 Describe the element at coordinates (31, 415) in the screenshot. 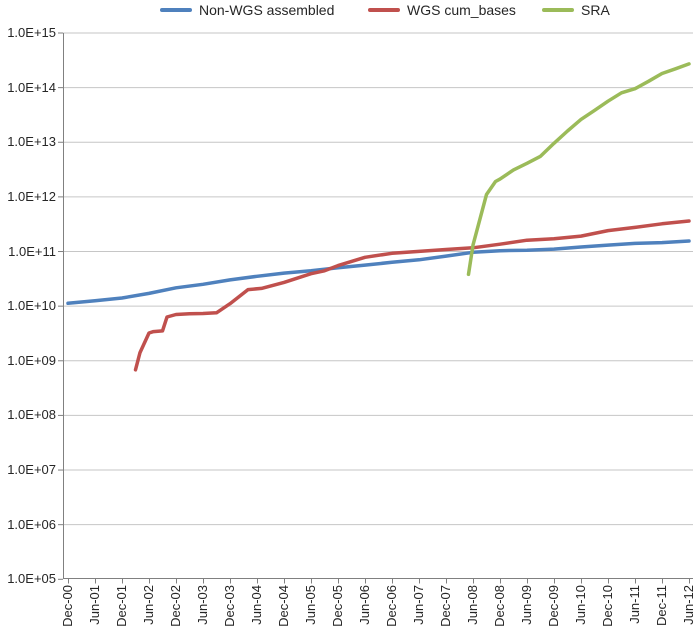

I see `y-tick-label: 1.0E+08` at that location.